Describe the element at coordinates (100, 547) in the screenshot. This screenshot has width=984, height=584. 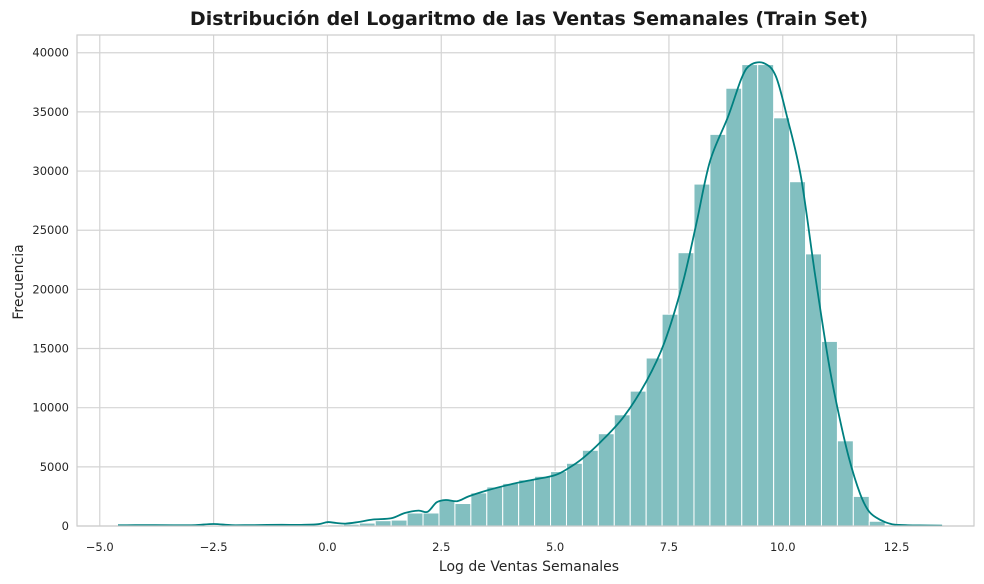
I see `x-tick-label: −5.0` at that location.